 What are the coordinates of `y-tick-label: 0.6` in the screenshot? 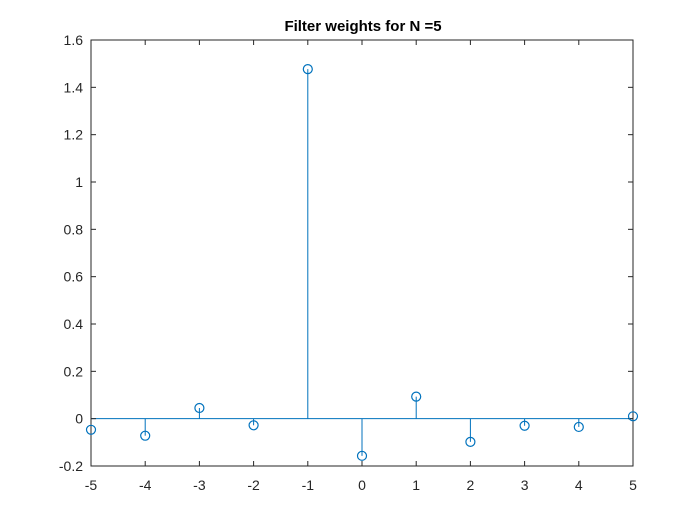 It's located at (74, 277).